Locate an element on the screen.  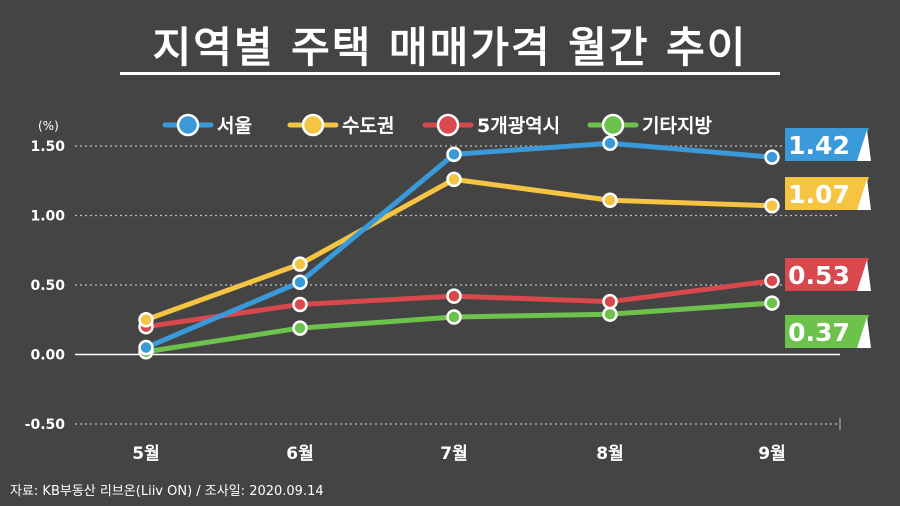
source-note: 자료: KB부동산 리브온(Liiv ON) / 조사일: 2020.09.14 is located at coordinates (167, 491).